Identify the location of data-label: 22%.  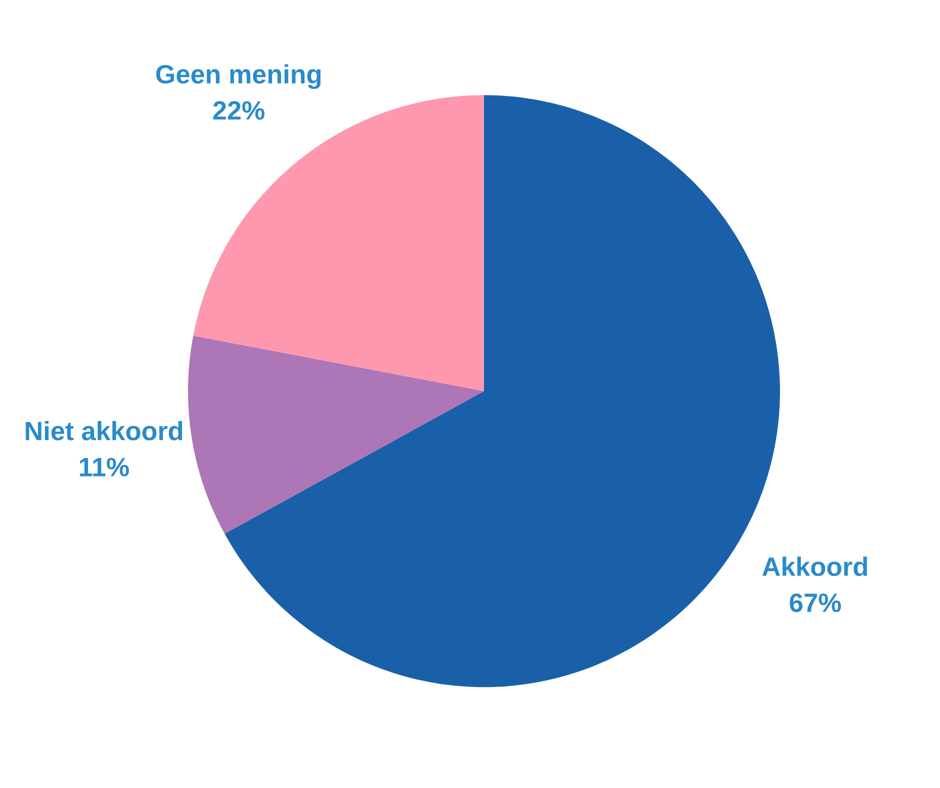
(238, 110).